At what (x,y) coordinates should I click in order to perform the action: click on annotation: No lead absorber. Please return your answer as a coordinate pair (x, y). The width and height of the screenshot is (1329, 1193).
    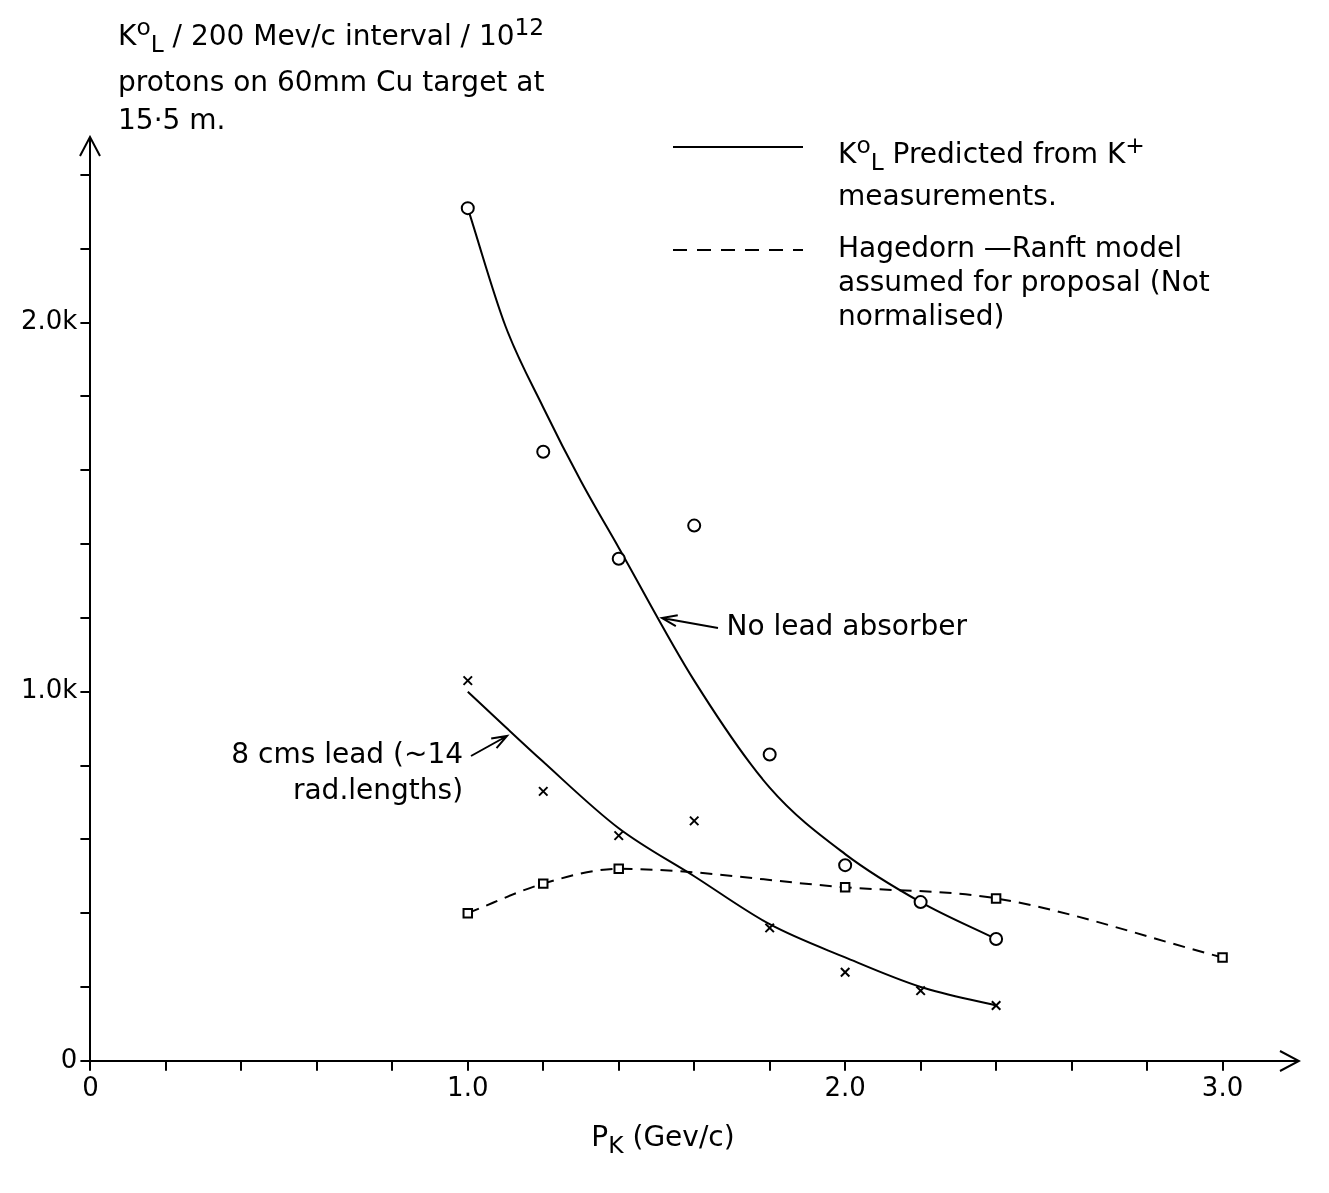
    Looking at the image, I should click on (847, 626).